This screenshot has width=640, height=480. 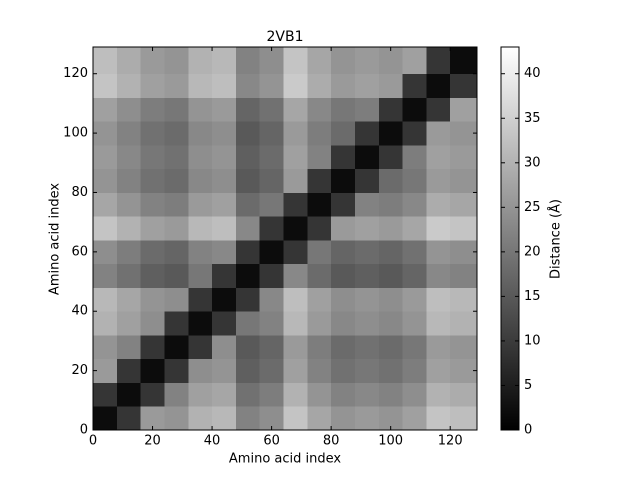 What do you see at coordinates (390, 441) in the screenshot?
I see `x-tick-label: 100` at bounding box center [390, 441].